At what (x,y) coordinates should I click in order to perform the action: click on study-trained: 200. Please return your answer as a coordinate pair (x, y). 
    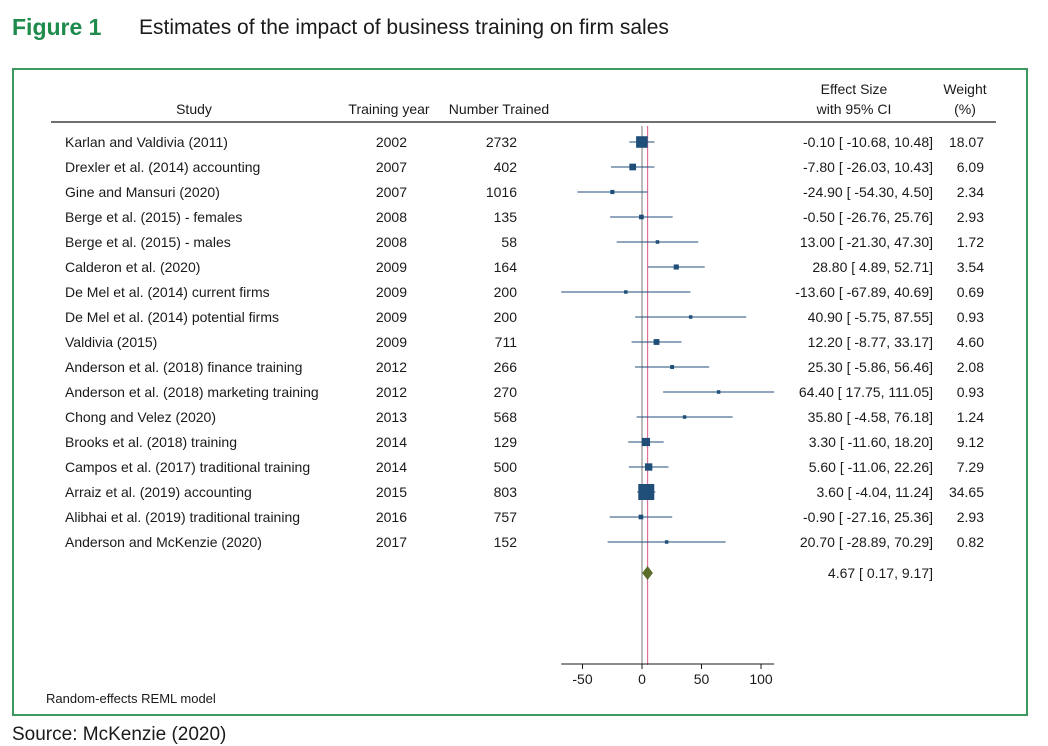
    Looking at the image, I should click on (506, 317).